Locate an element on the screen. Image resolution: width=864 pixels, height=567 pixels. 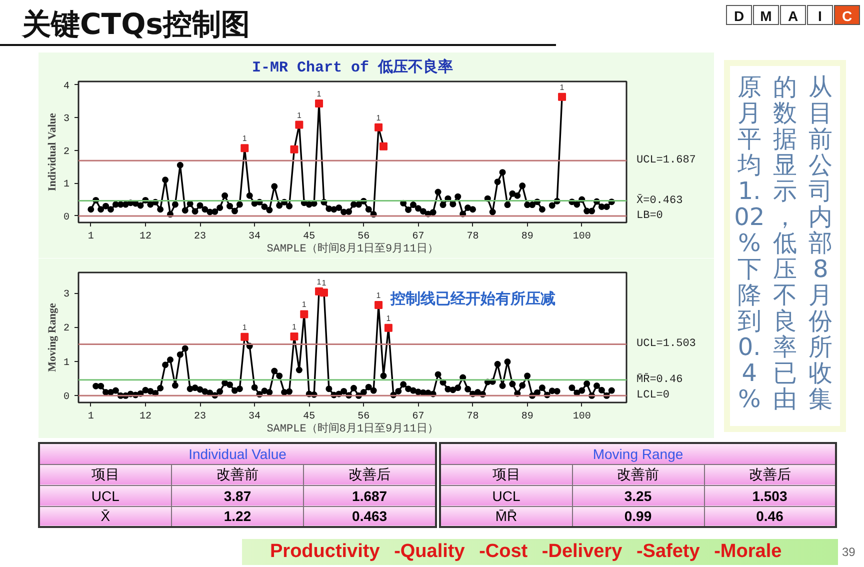
cell: 0.99 is located at coordinates (638, 516).